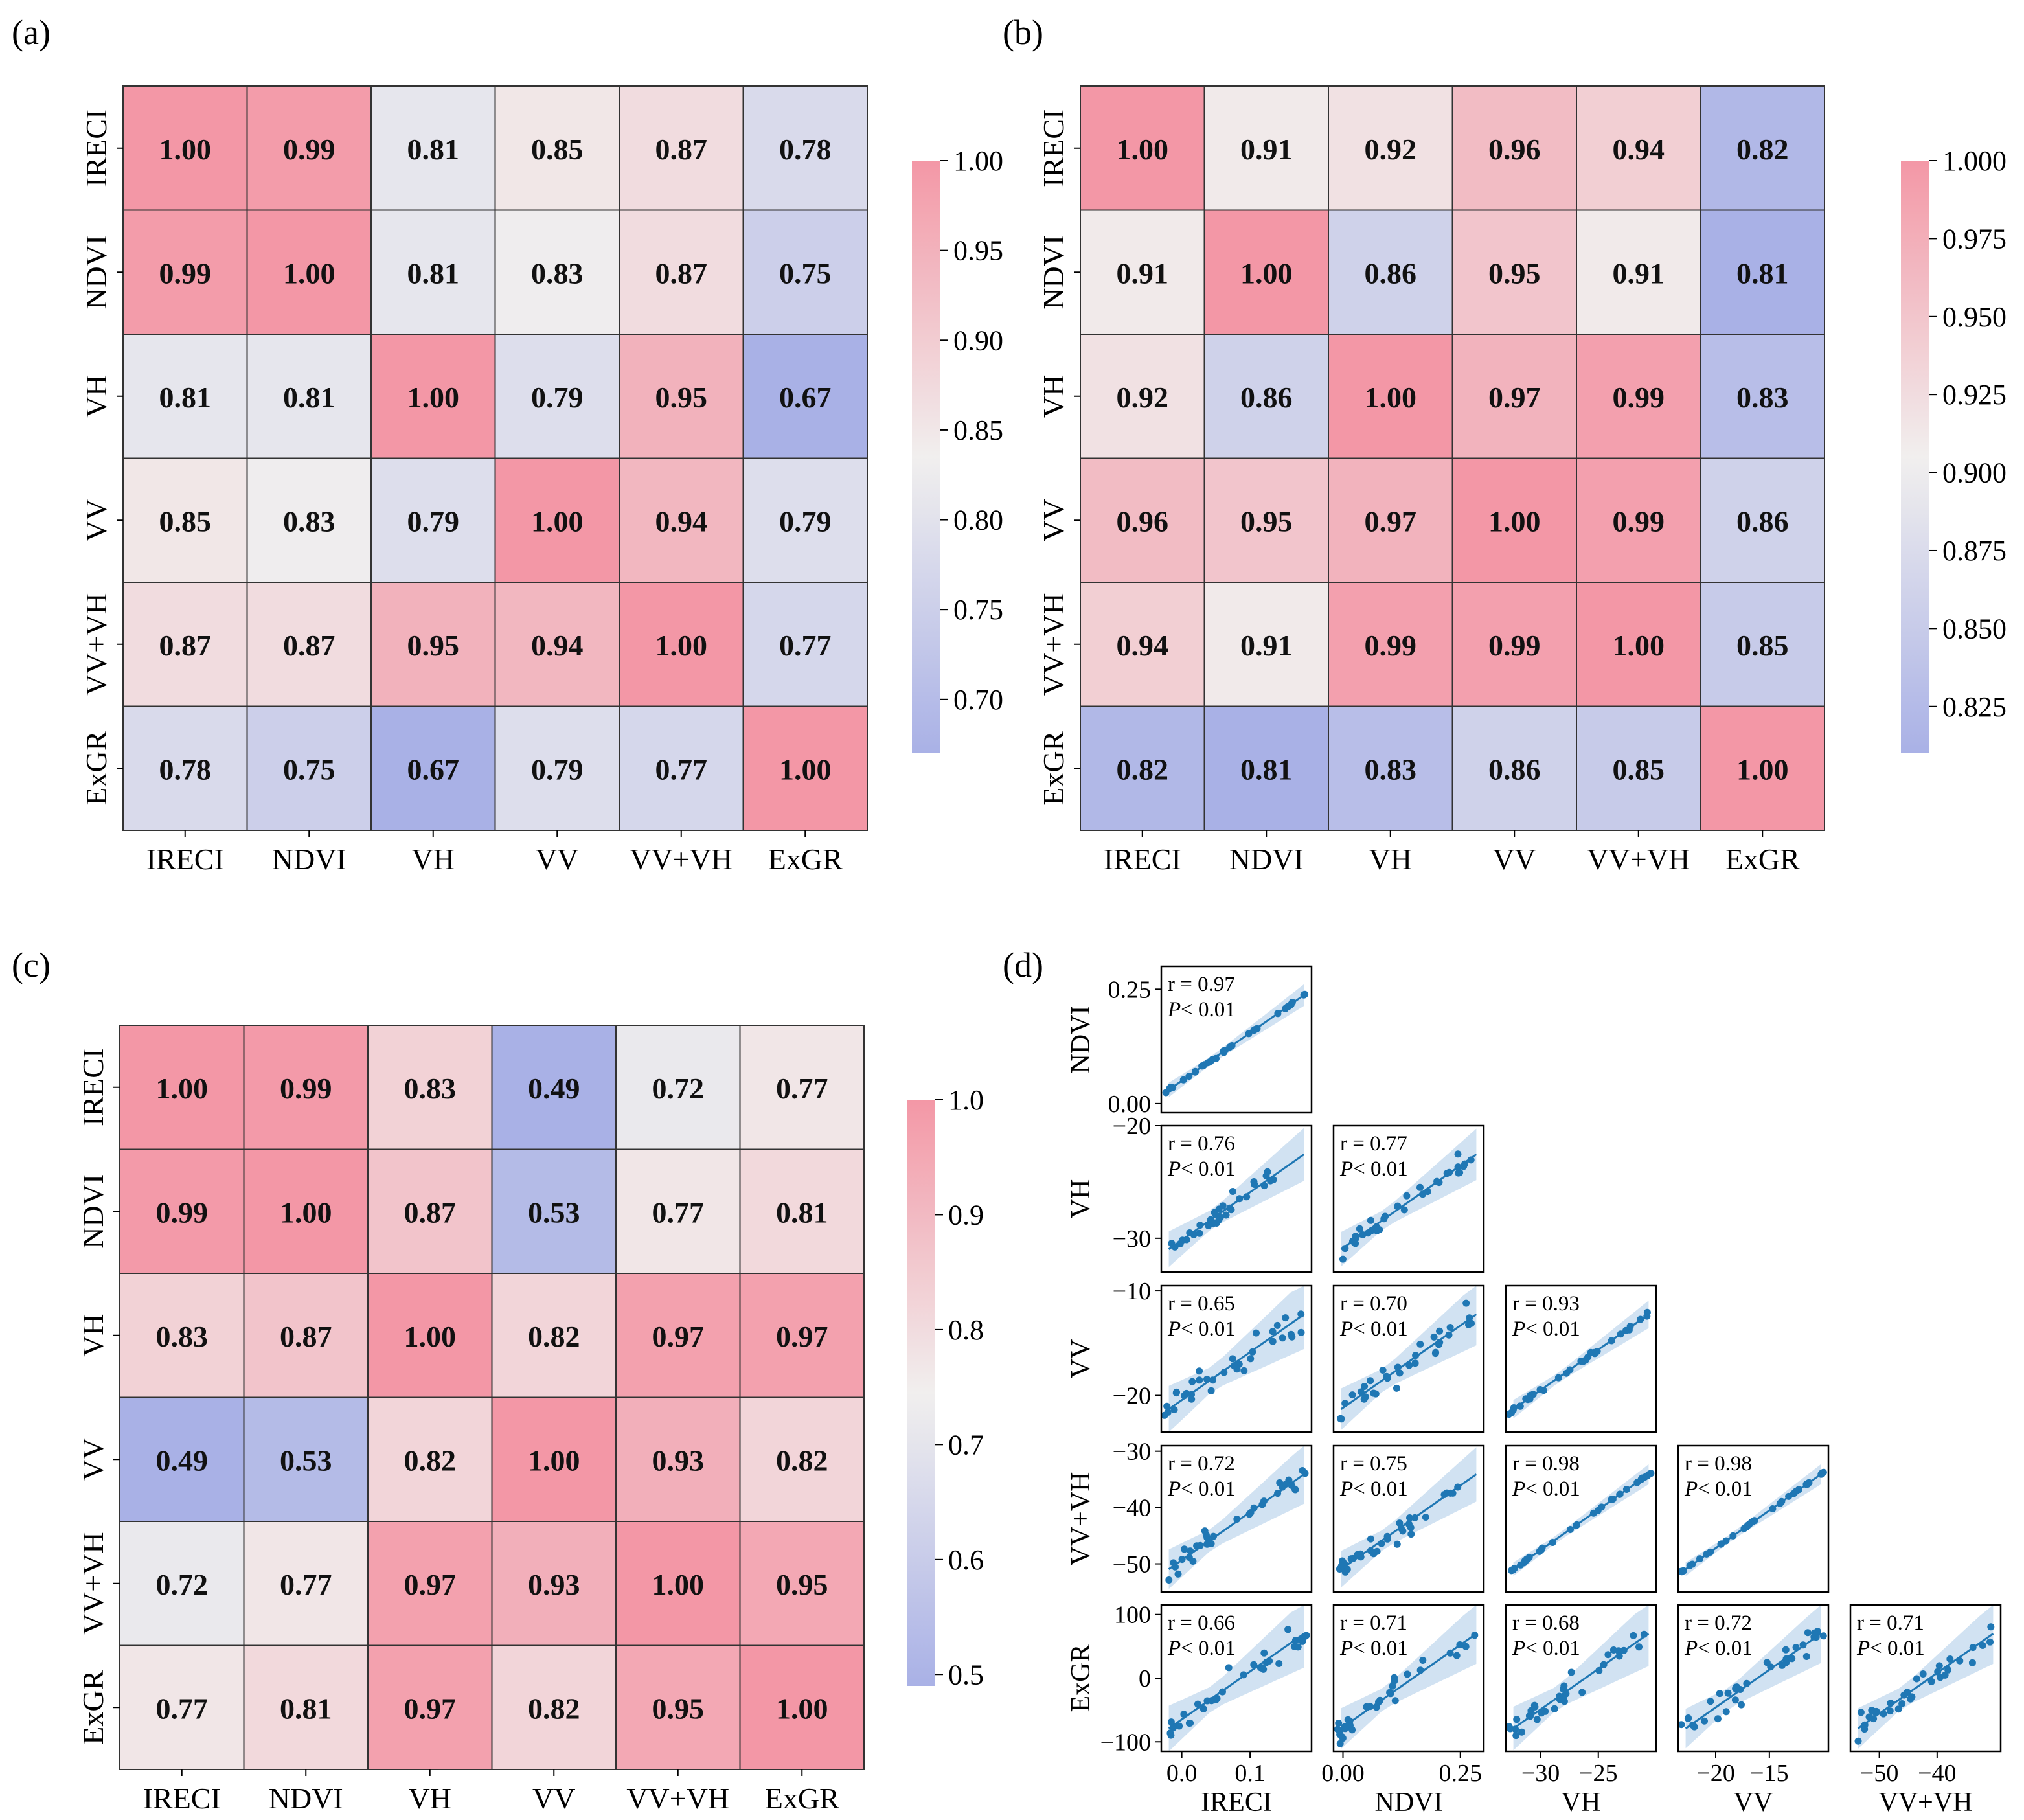 The height and width of the screenshot is (1820, 2024). I want to click on colorbar-tick-label: 0.90, so click(978, 340).